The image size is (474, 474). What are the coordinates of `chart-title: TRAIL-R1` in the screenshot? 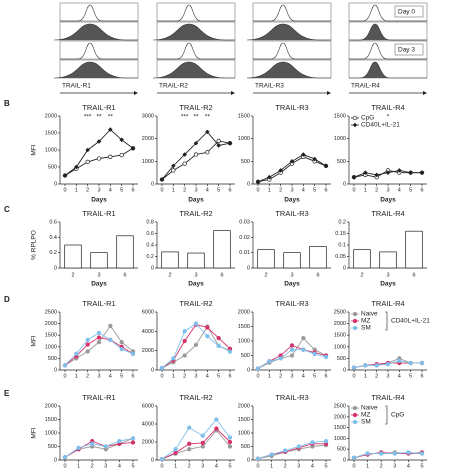 It's located at (98, 303).